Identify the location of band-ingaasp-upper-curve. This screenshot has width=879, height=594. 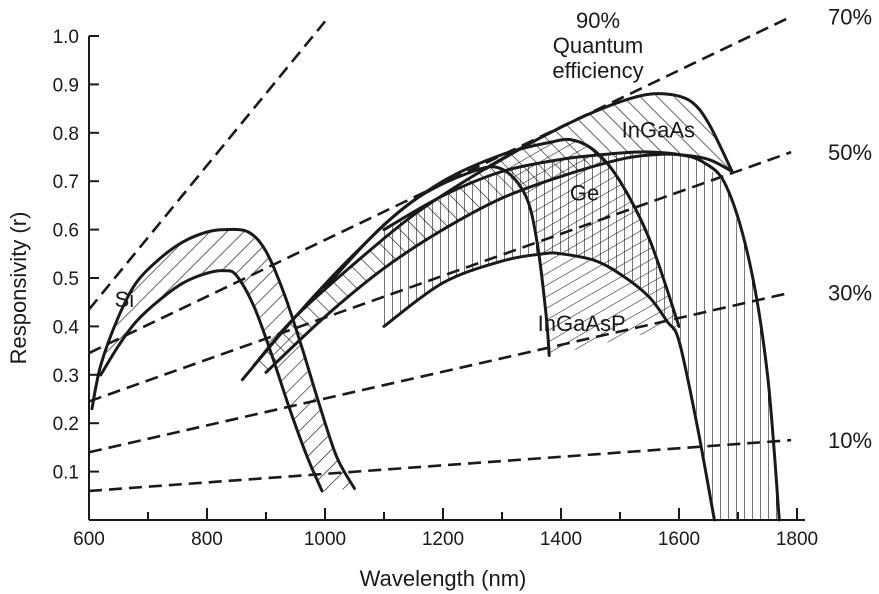
(395, 273).